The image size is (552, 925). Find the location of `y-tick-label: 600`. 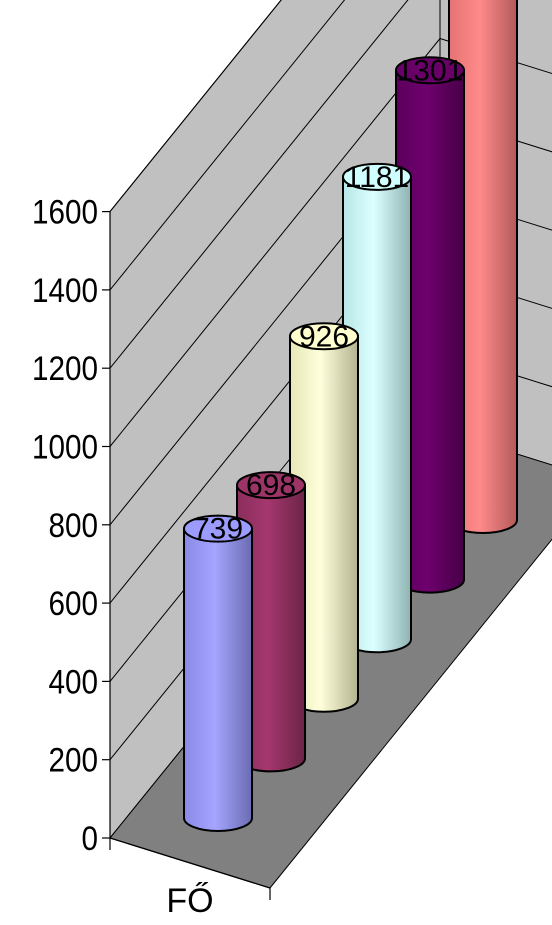

y-tick-label: 600 is located at coordinates (74, 604).